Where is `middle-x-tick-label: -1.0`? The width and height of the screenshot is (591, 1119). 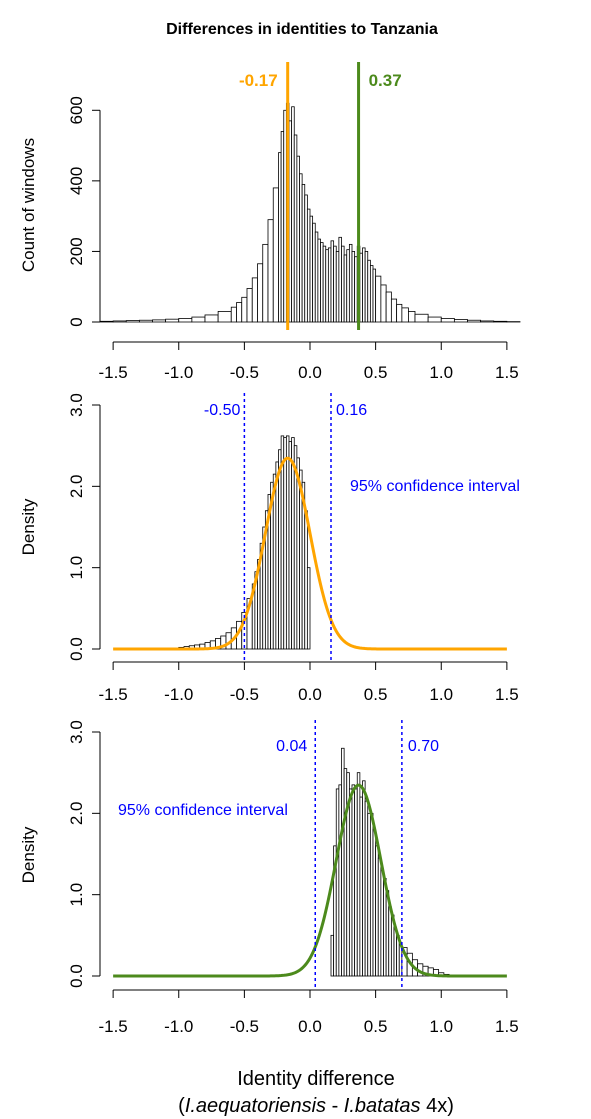 middle-x-tick-label: -1.0 is located at coordinates (178, 694).